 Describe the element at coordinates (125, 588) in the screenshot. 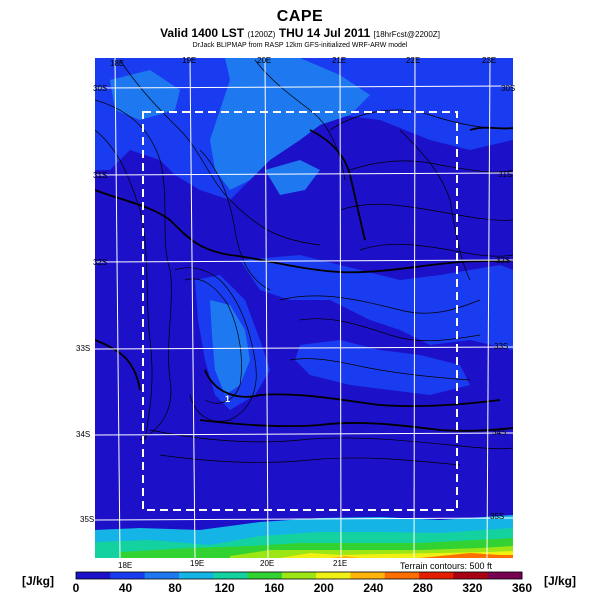

I see `colorbar-tick-label: 40` at that location.